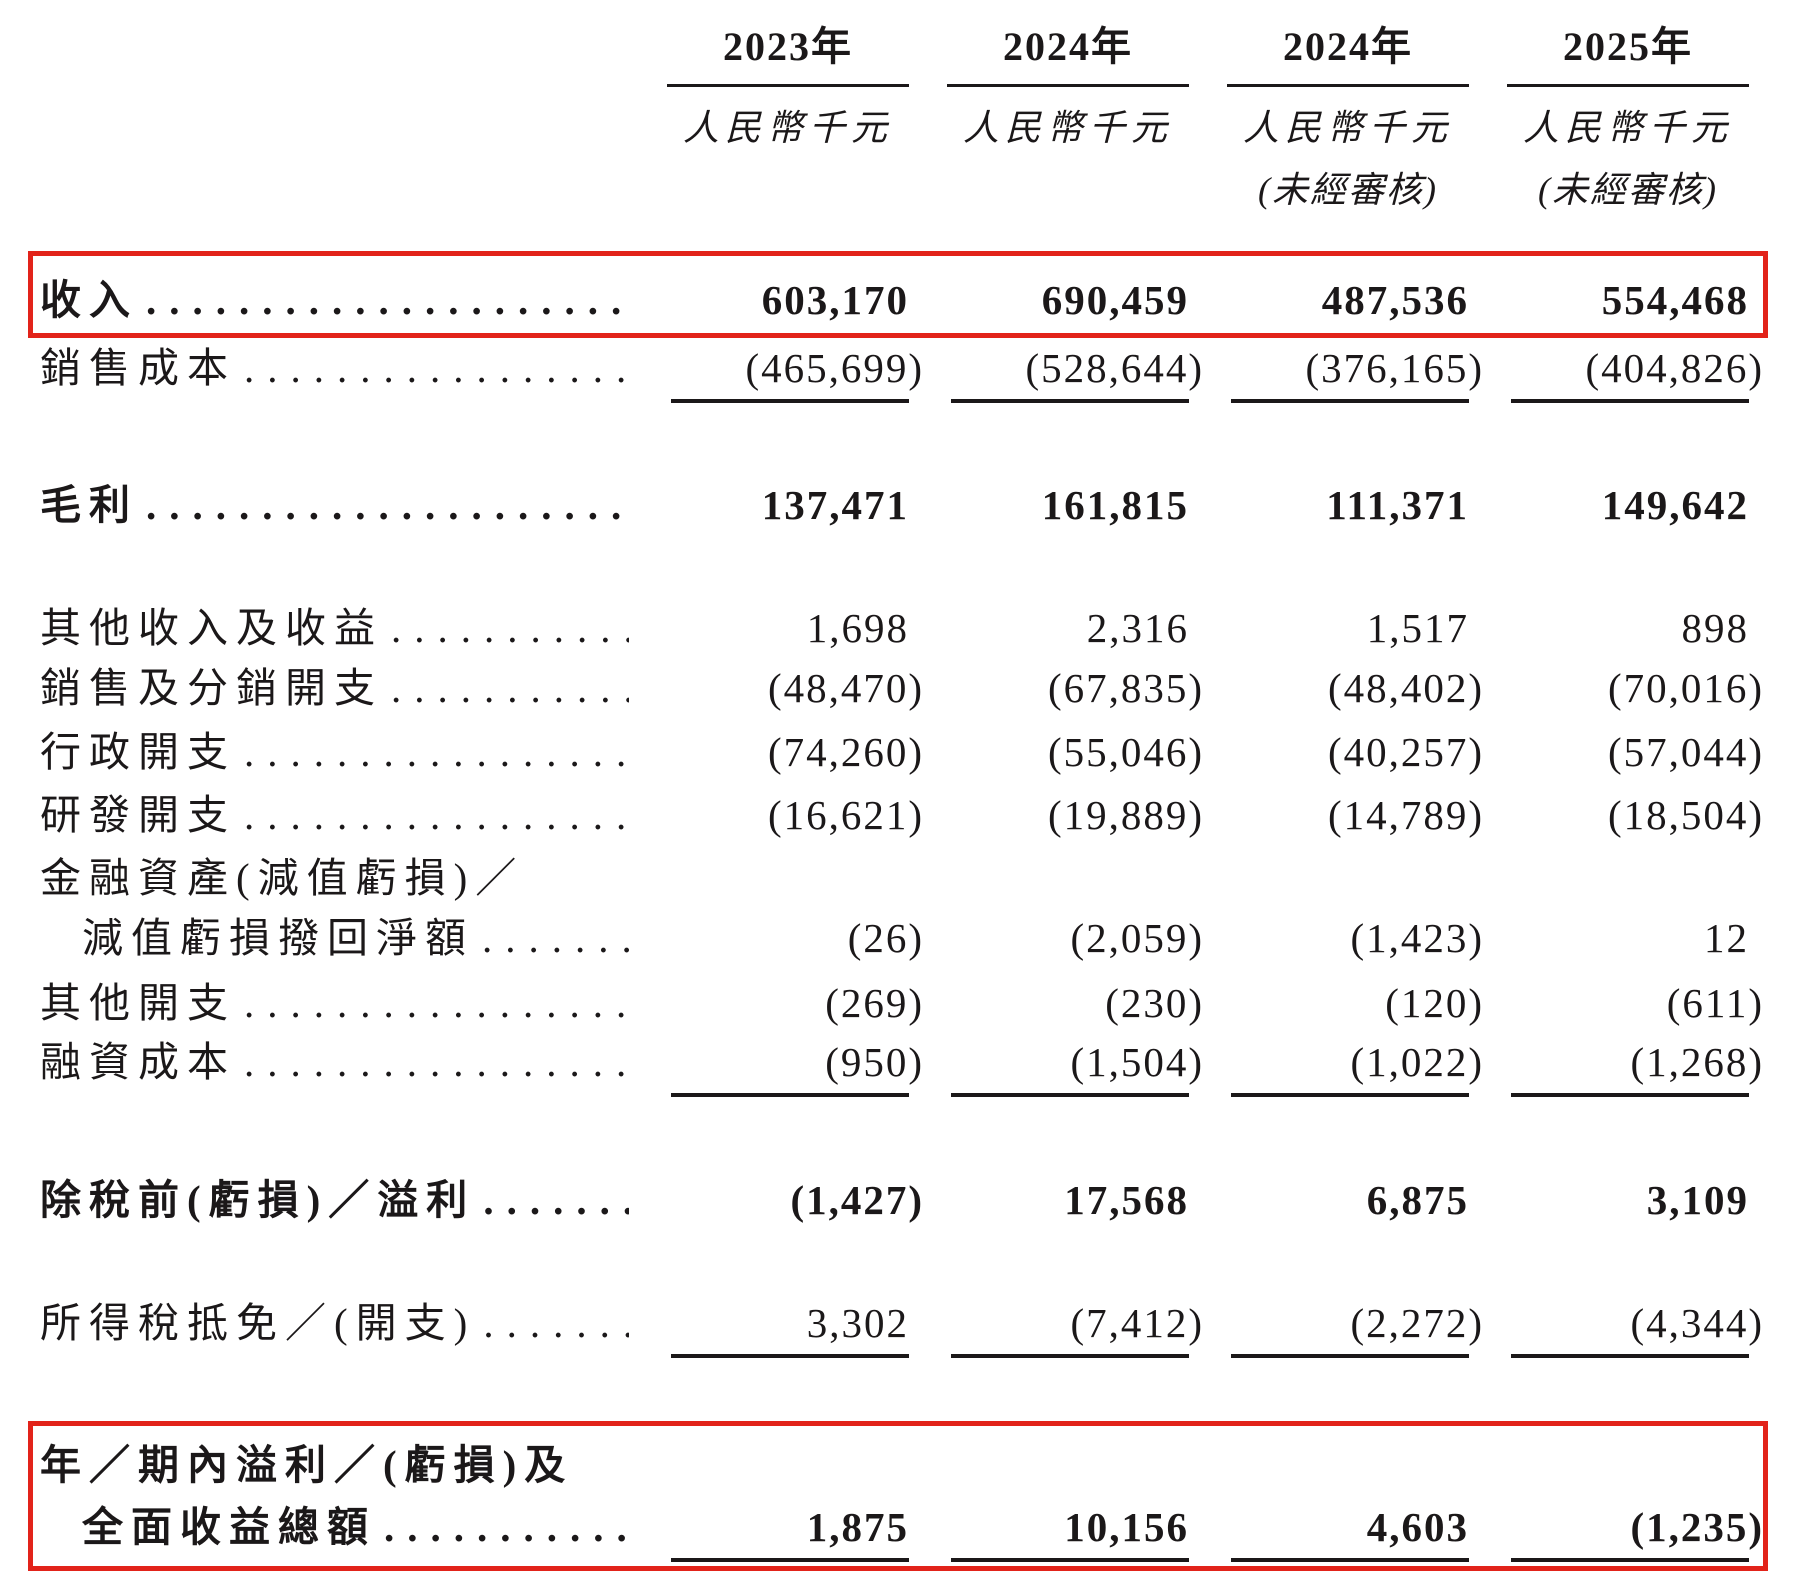 The image size is (1804, 1580). I want to click on row-label: 毛利, so click(89, 505).